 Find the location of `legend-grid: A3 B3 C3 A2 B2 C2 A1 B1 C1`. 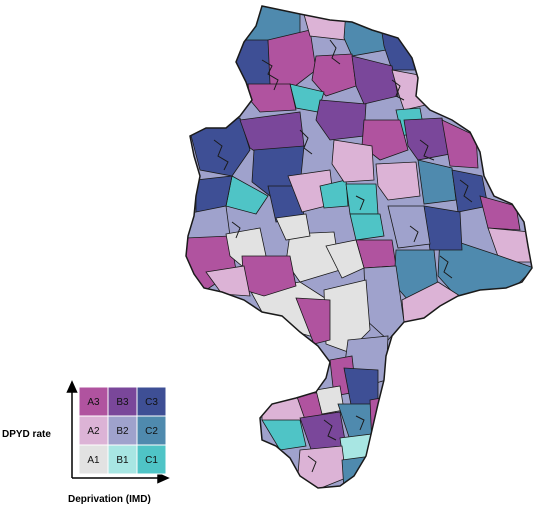

legend-grid: A3 B3 C3 A2 B2 C2 A1 B1 C1 is located at coordinates (122, 430).